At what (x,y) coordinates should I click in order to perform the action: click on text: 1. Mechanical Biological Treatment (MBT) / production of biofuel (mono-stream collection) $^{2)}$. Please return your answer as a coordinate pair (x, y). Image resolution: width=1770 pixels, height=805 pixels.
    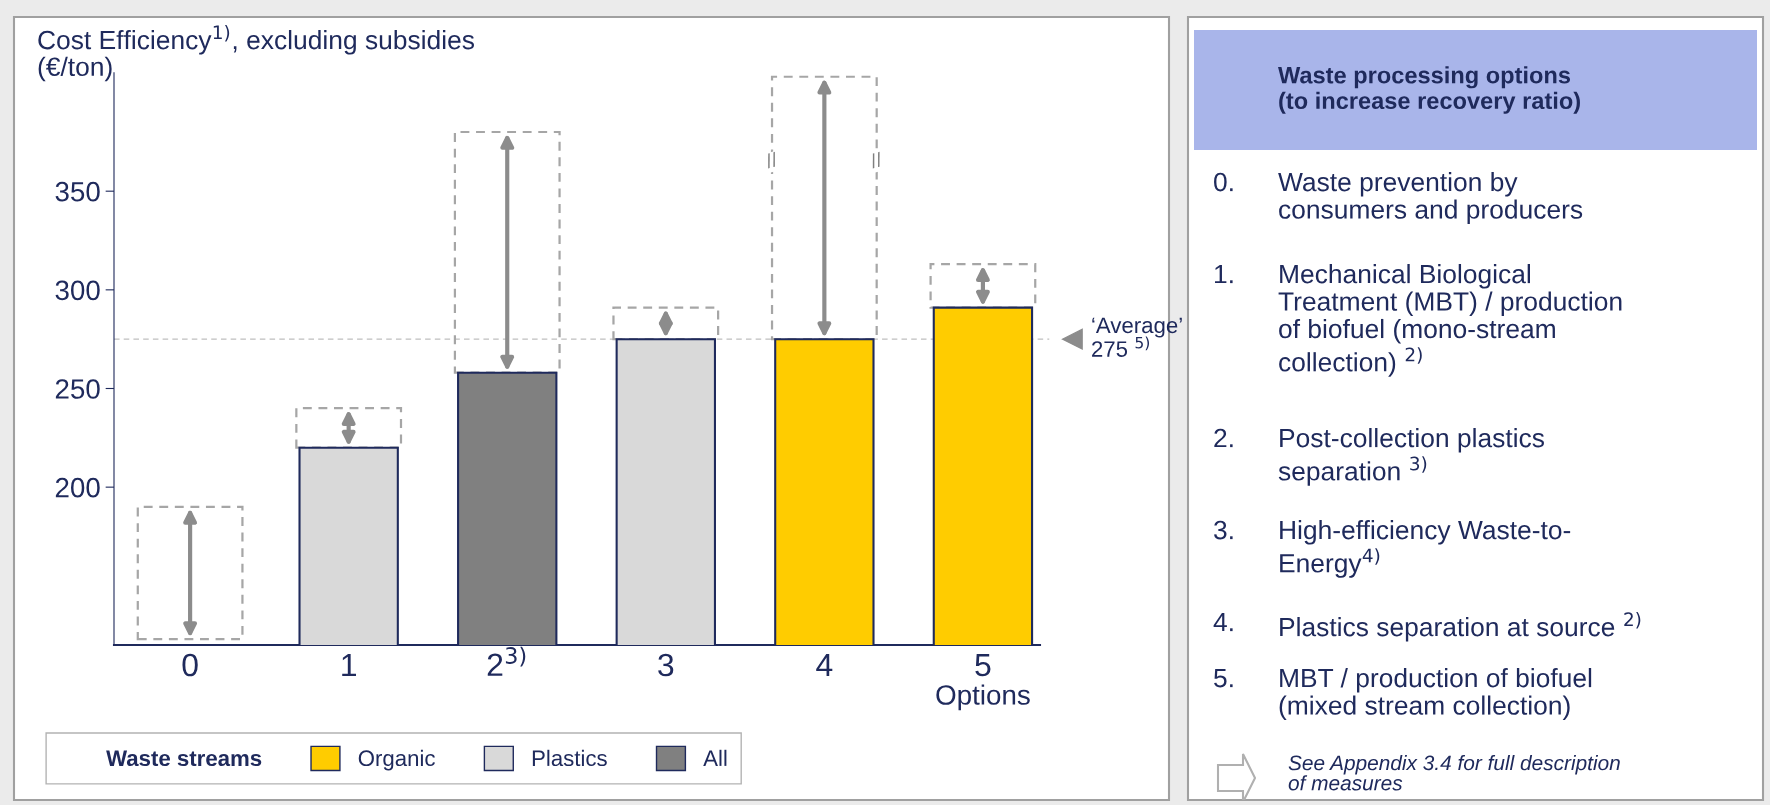
    Looking at the image, I should click on (1418, 320).